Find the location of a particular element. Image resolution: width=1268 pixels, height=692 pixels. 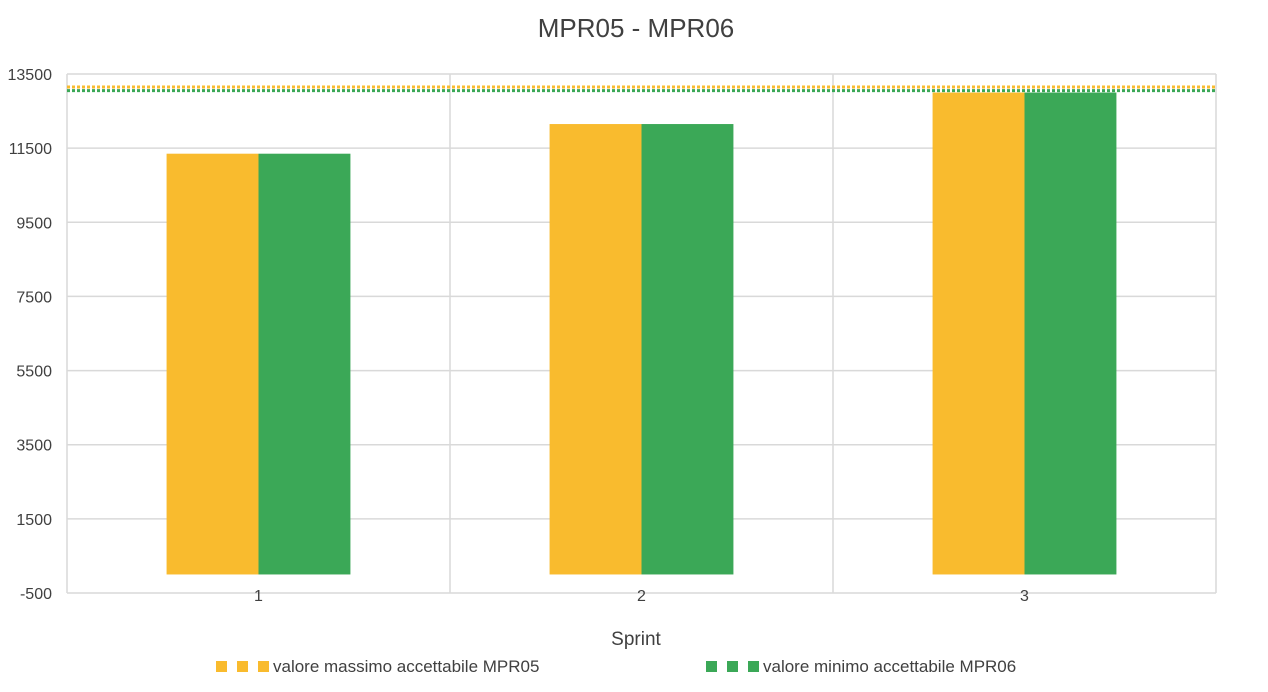

y-tick-label: 1500 is located at coordinates (34, 520).